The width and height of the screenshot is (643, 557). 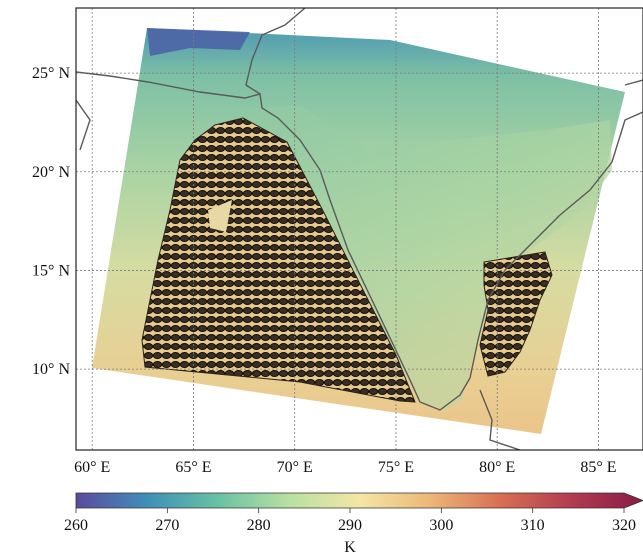 I want to click on colorbar-tick-label: 310, so click(x=533, y=525).